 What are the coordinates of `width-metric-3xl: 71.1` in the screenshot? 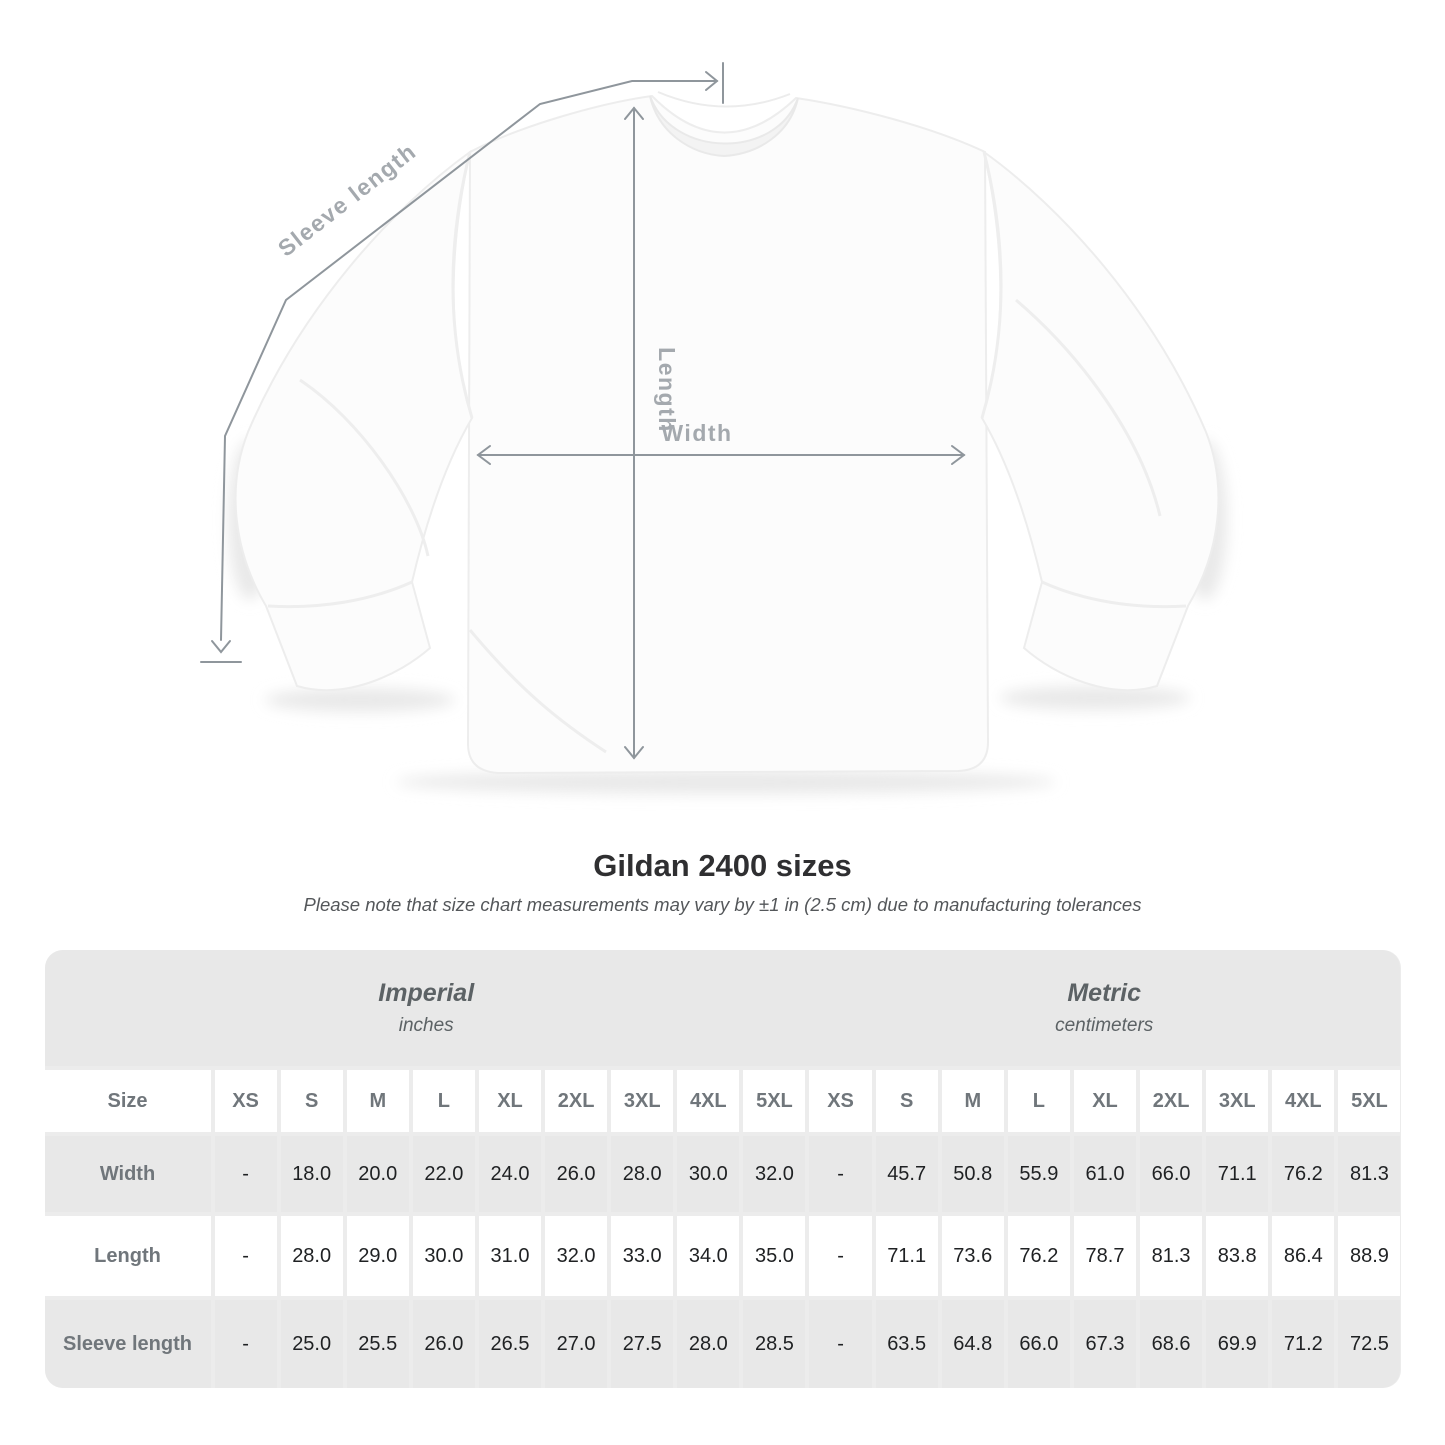 It's located at (1237, 1174).